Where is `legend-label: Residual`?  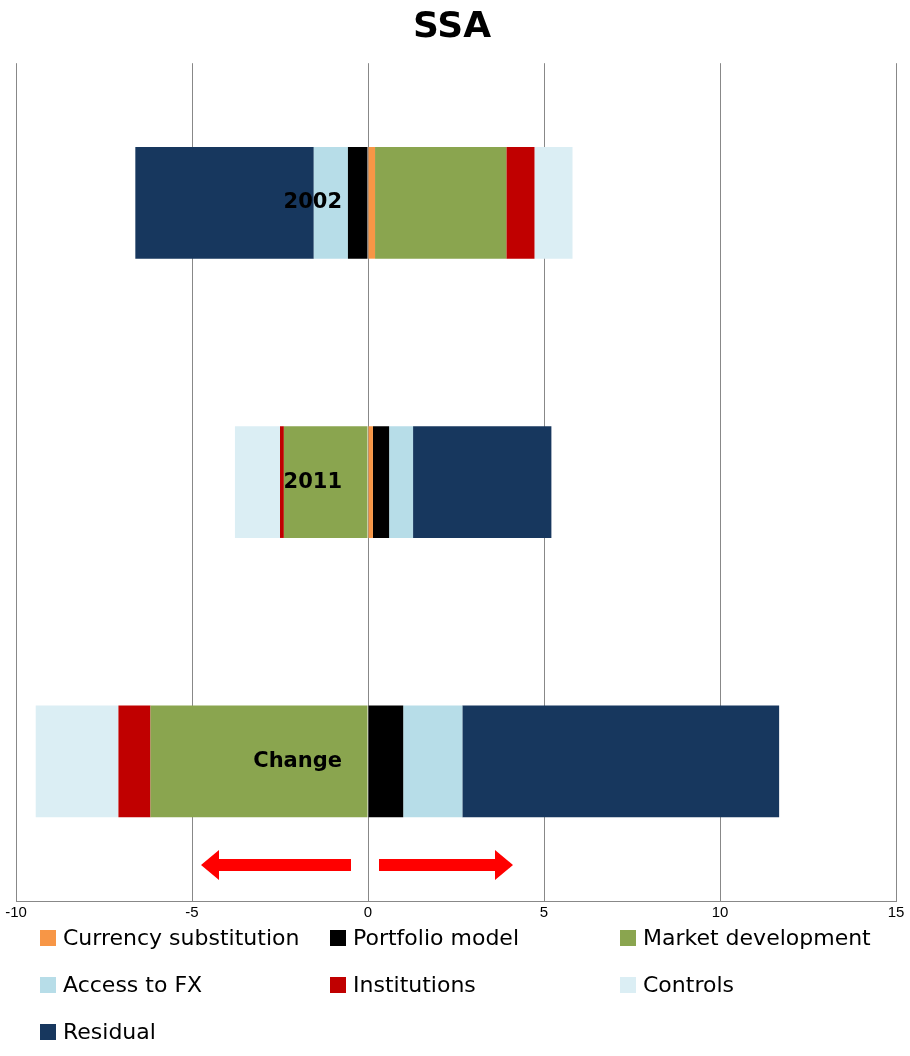
legend-label: Residual is located at coordinates (109, 1031).